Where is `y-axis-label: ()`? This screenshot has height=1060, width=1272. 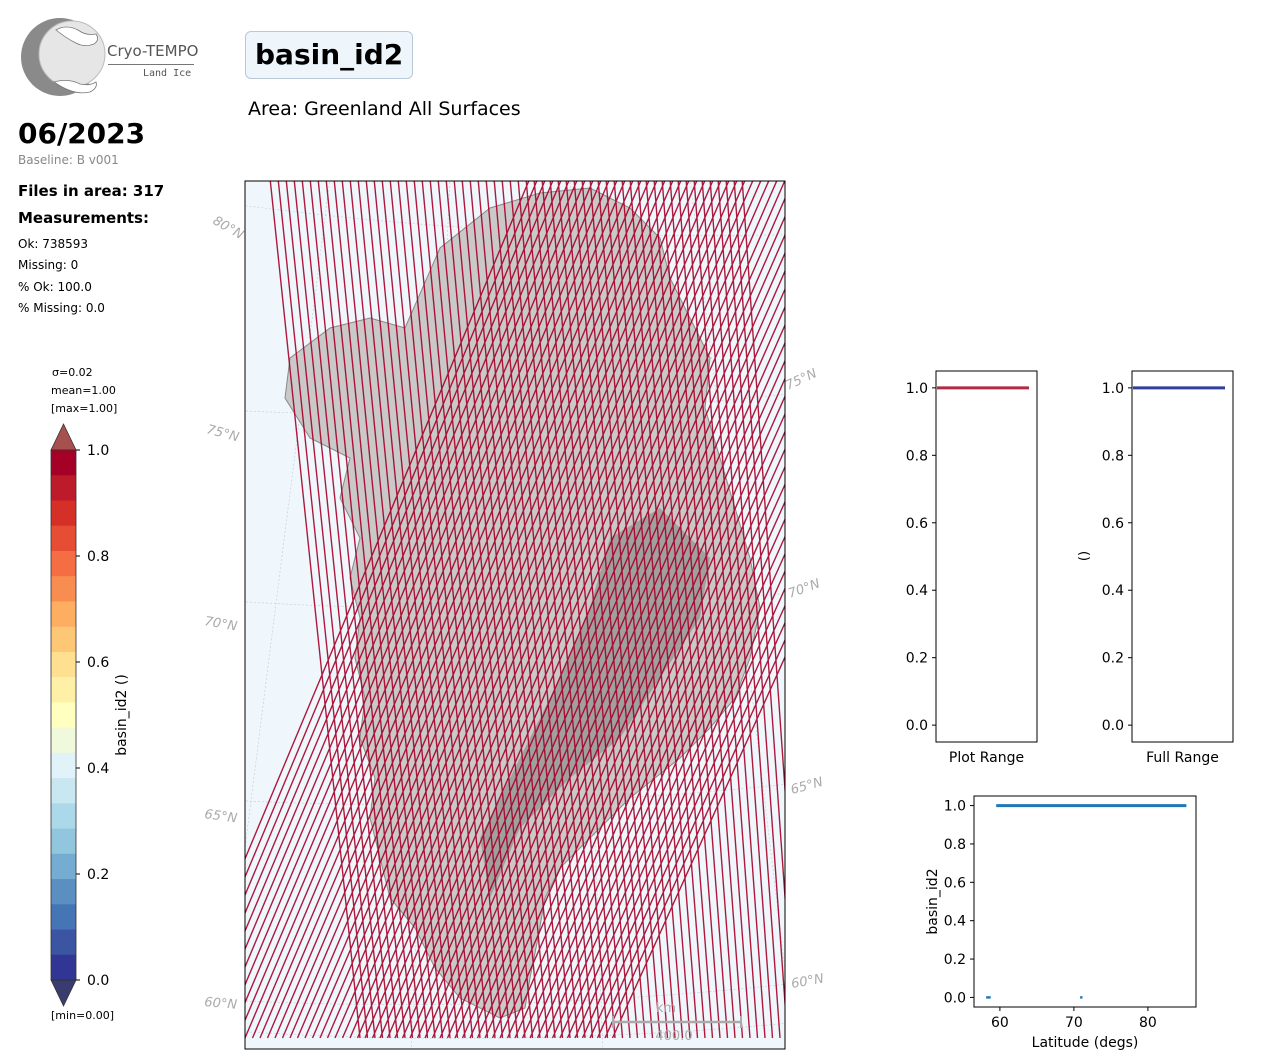
y-axis-label: () is located at coordinates (1084, 556).